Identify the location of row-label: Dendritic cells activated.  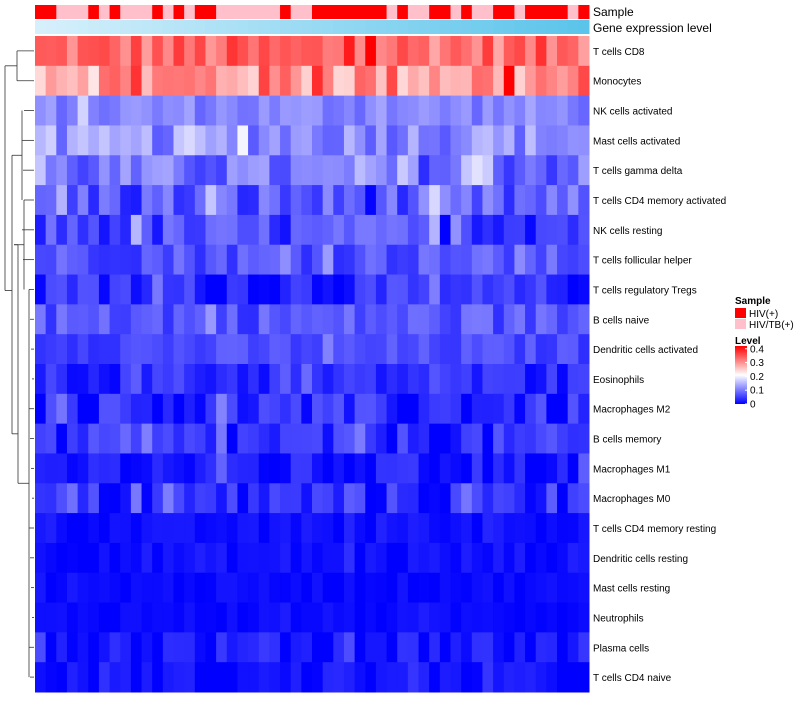
(645, 350).